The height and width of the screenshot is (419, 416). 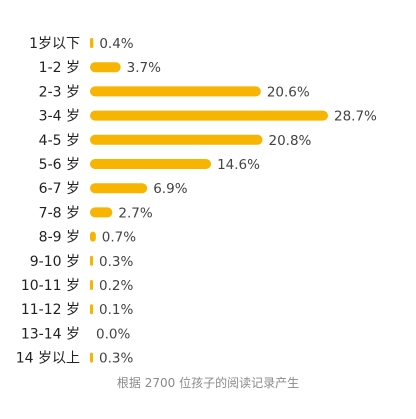 What do you see at coordinates (116, 310) in the screenshot?
I see `value-label: 0.1%` at bounding box center [116, 310].